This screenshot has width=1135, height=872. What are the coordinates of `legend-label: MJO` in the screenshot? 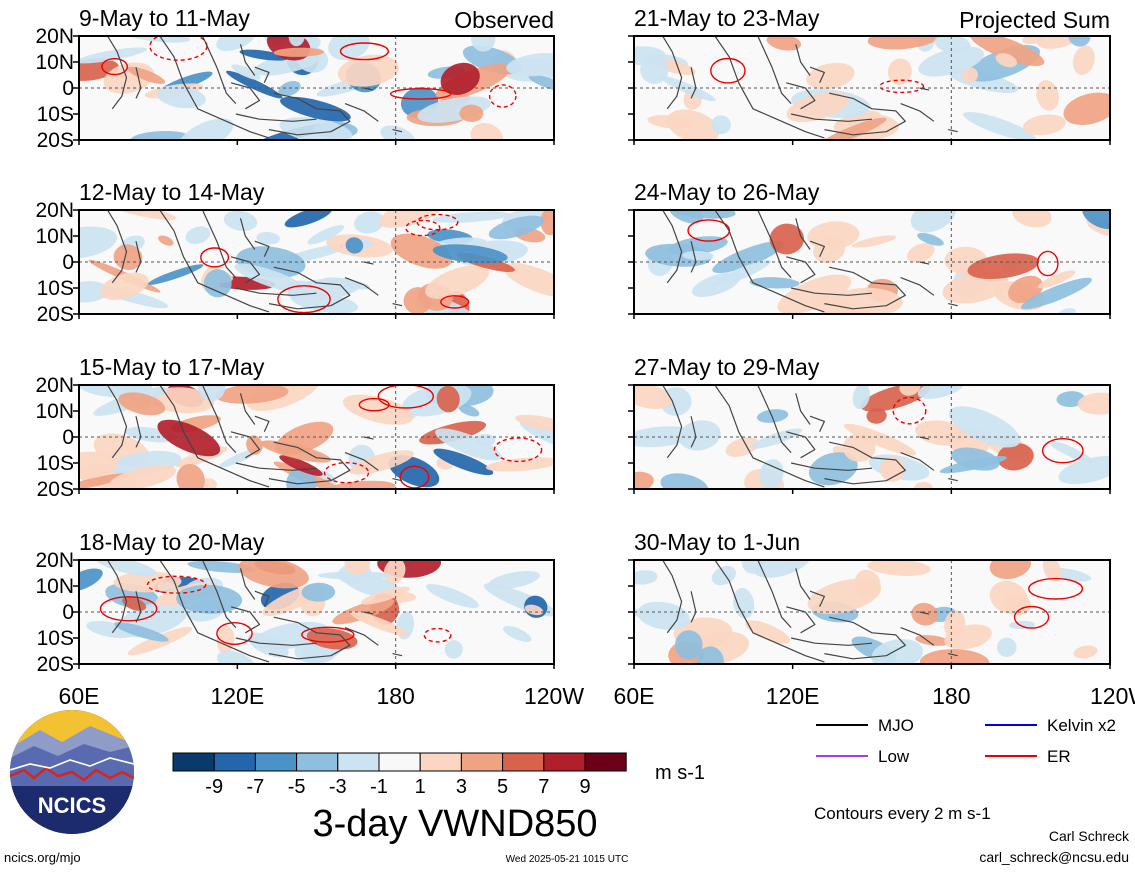 It's located at (896, 725).